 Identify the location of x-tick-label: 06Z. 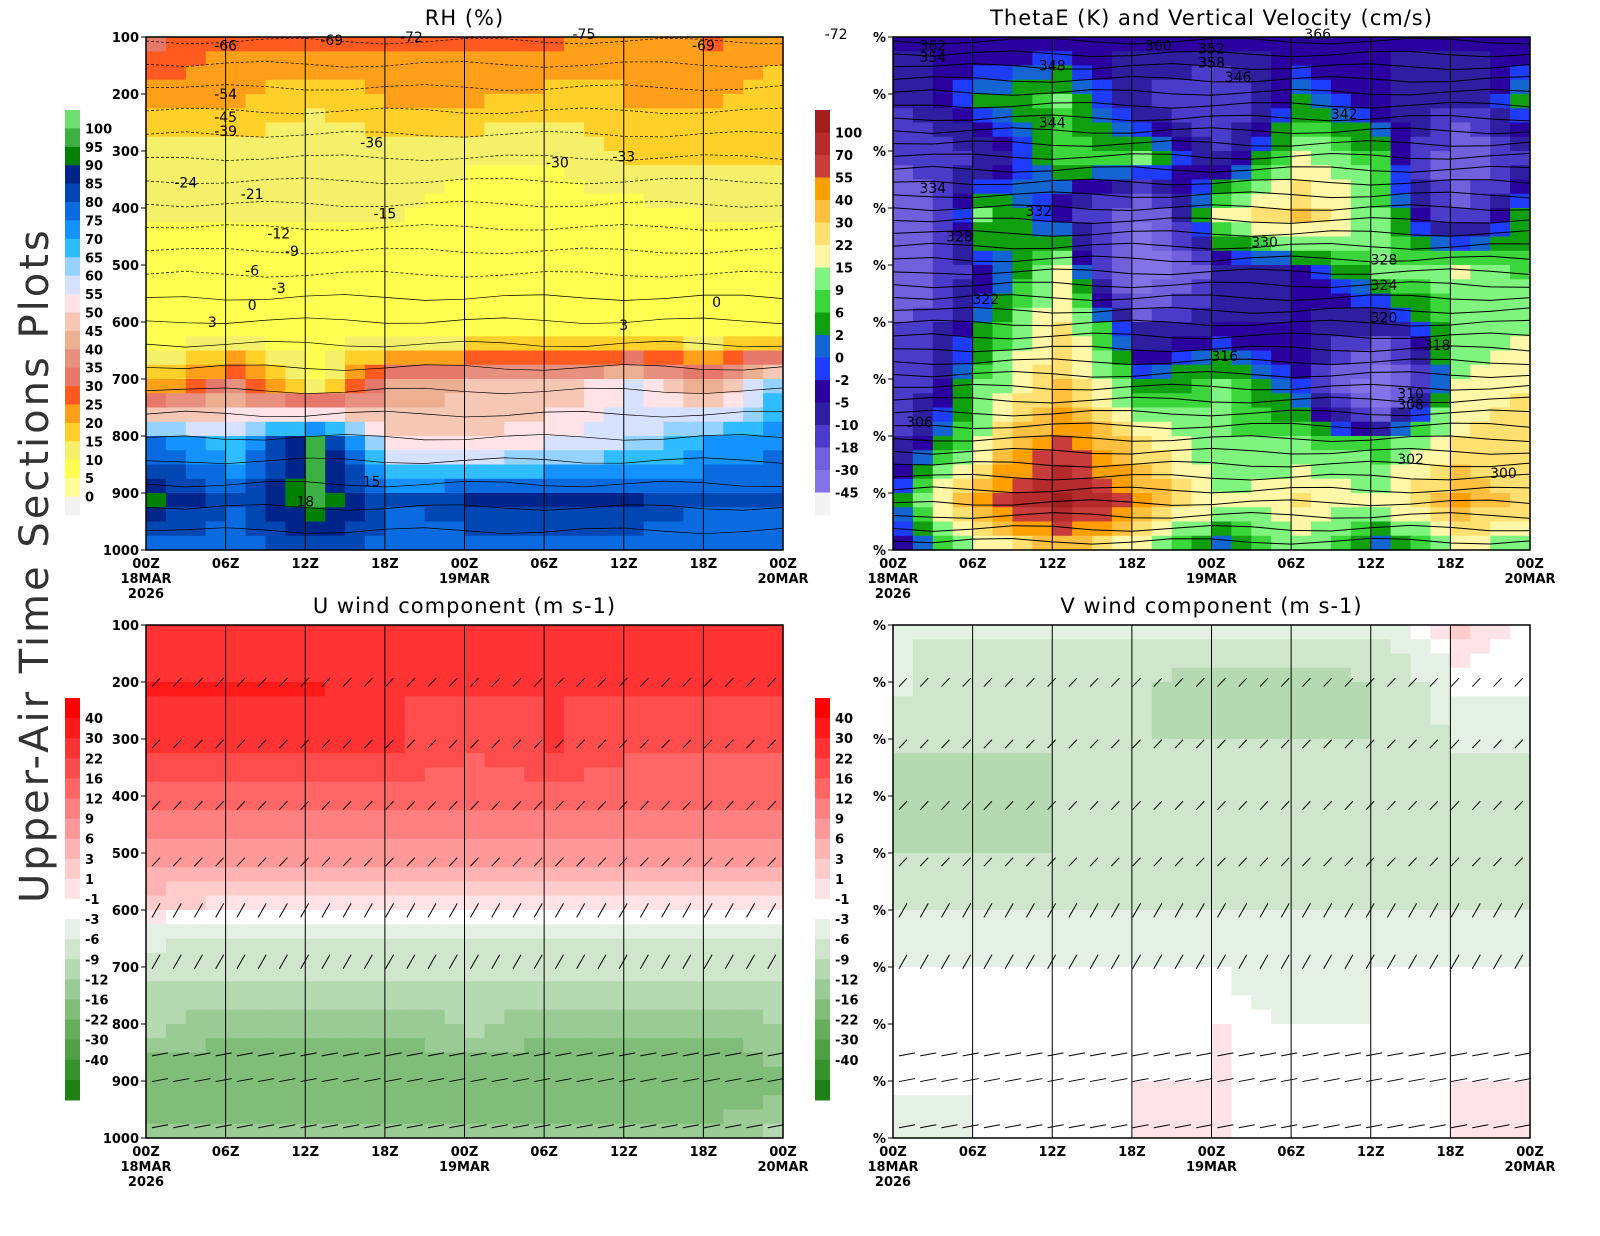
(226, 1152).